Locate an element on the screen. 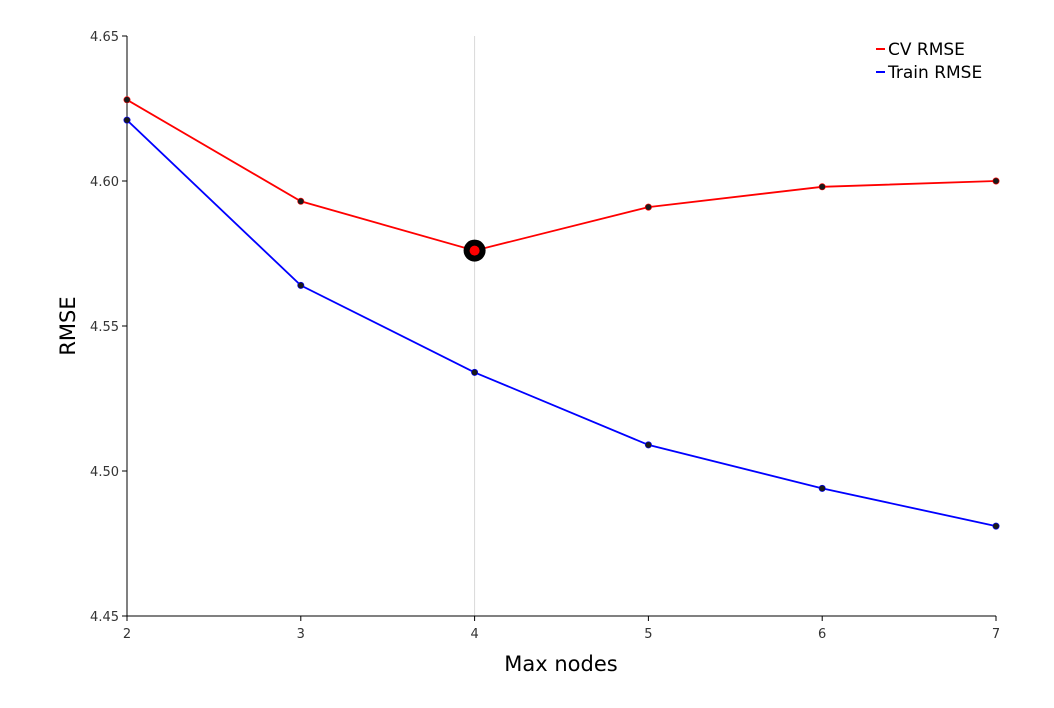  x-tick-label: 6 is located at coordinates (822, 634).